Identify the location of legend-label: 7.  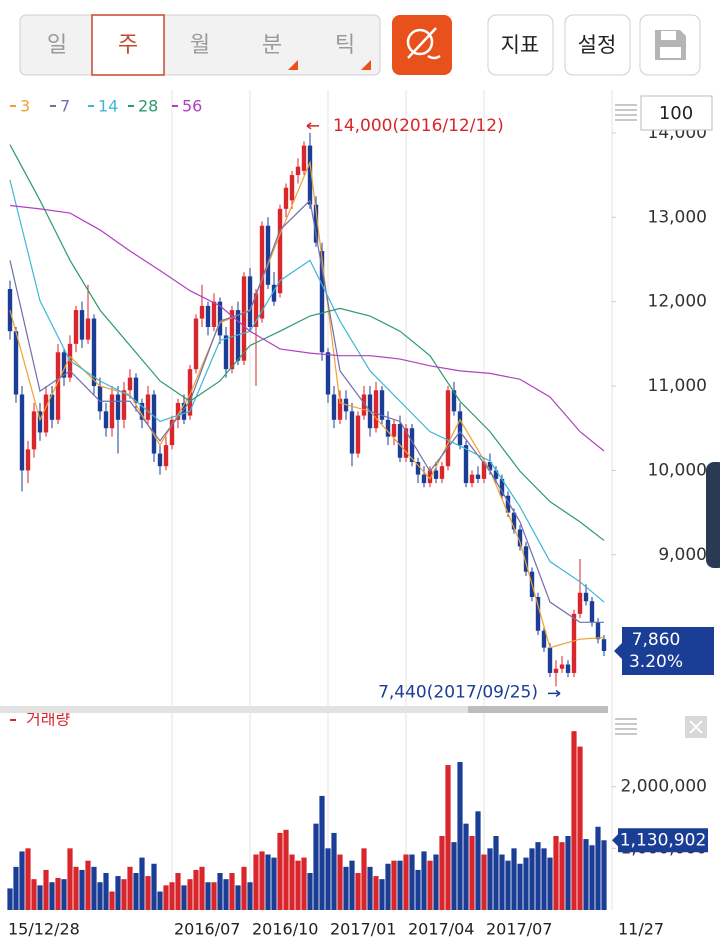
(65, 106).